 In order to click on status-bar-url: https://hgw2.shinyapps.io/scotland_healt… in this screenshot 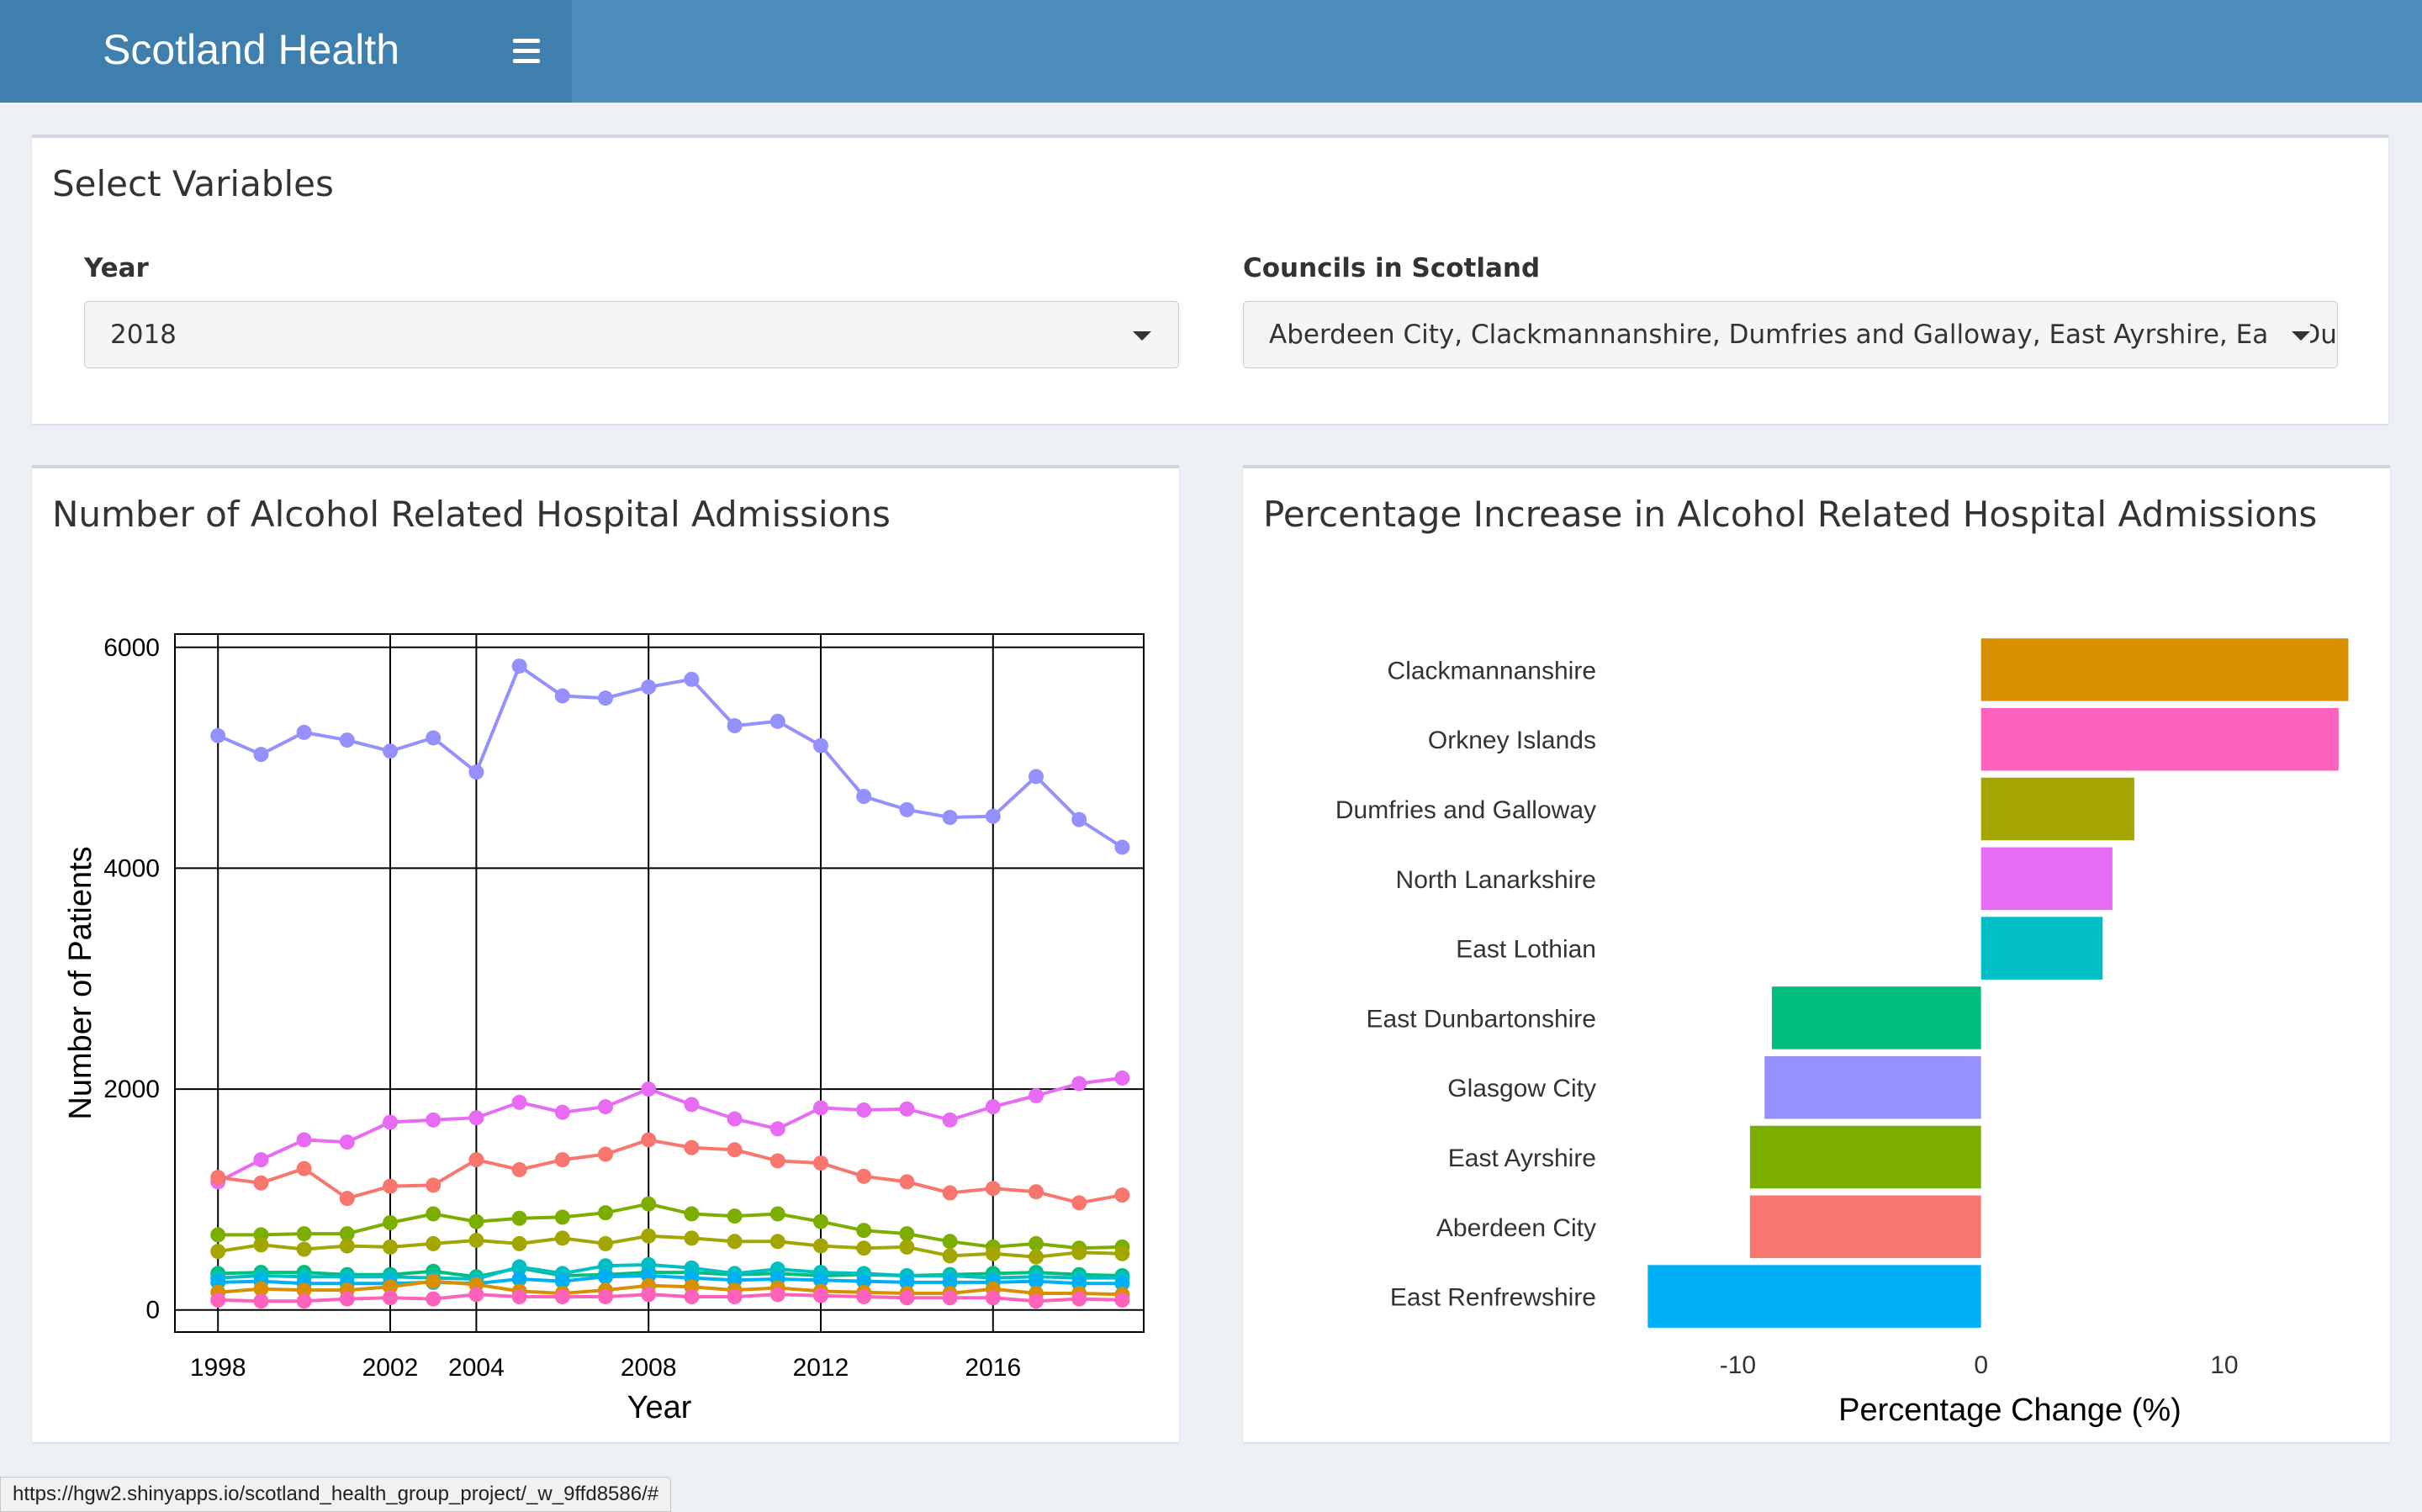, I will do `click(336, 1494)`.